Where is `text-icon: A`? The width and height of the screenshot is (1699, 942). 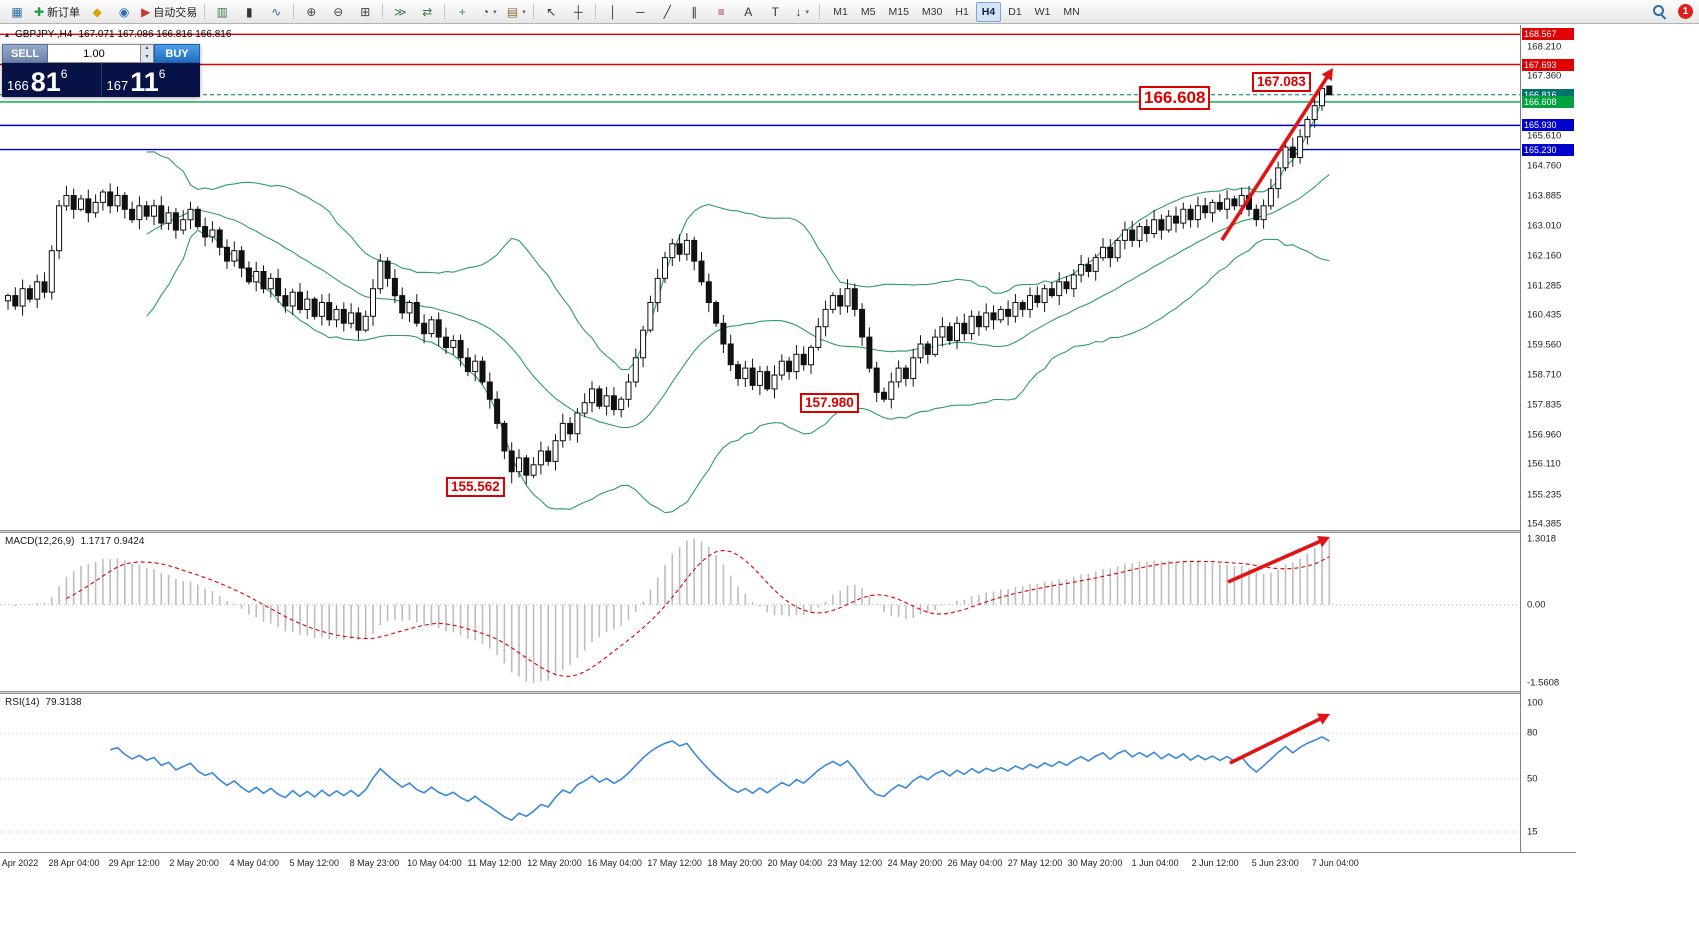
text-icon: A is located at coordinates (748, 12).